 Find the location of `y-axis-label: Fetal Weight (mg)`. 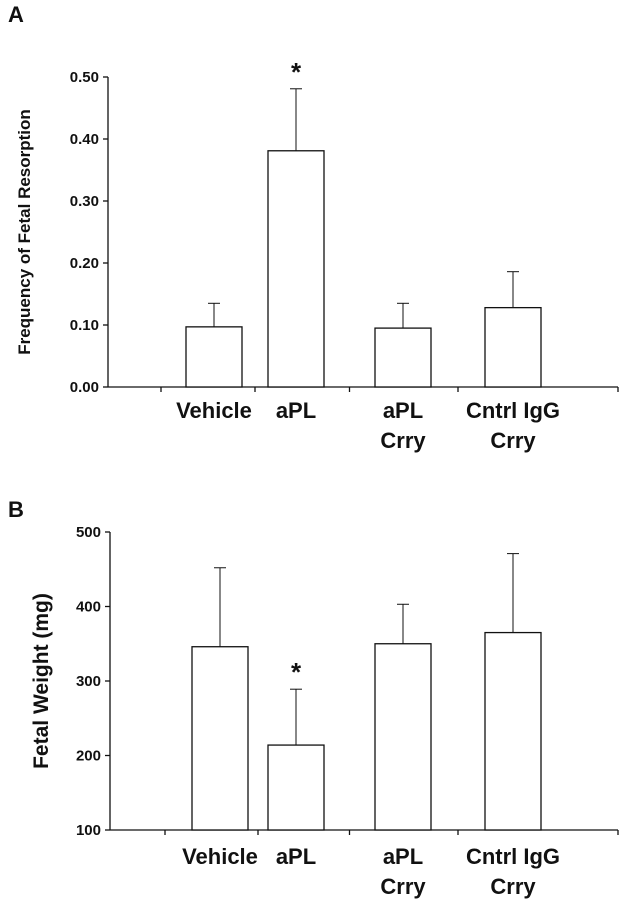

y-axis-label: Fetal Weight (mg) is located at coordinates (41, 681).